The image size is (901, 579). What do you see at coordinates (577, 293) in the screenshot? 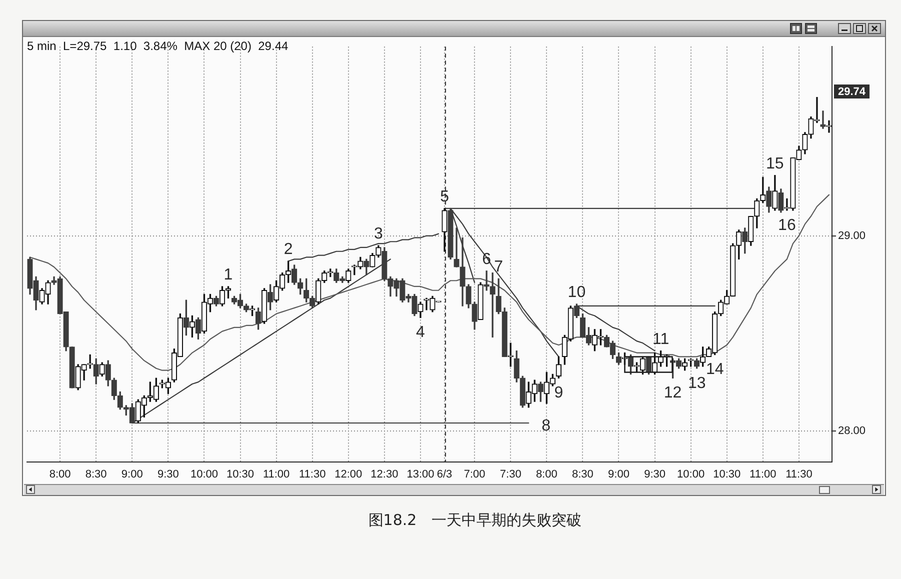
I see `text: 10` at bounding box center [577, 293].